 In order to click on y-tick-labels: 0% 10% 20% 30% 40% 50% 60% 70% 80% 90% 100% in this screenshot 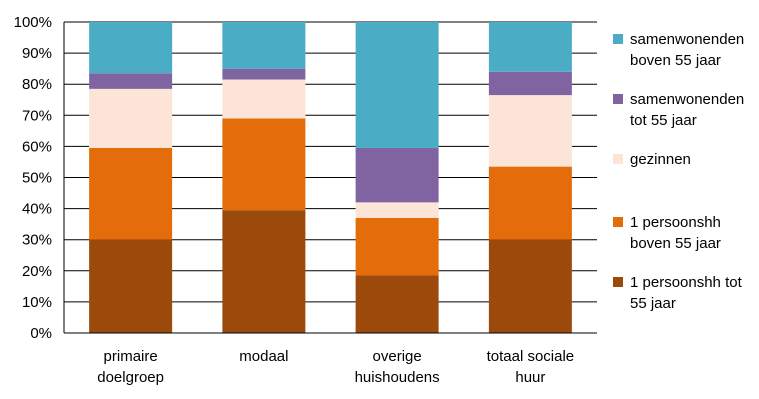, I will do `click(33, 178)`.